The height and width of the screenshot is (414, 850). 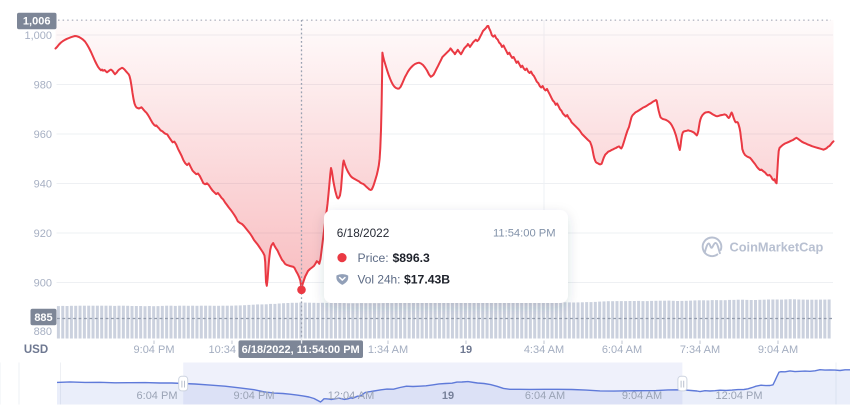 I want to click on svg-text: 12:04 AM, so click(x=351, y=396).